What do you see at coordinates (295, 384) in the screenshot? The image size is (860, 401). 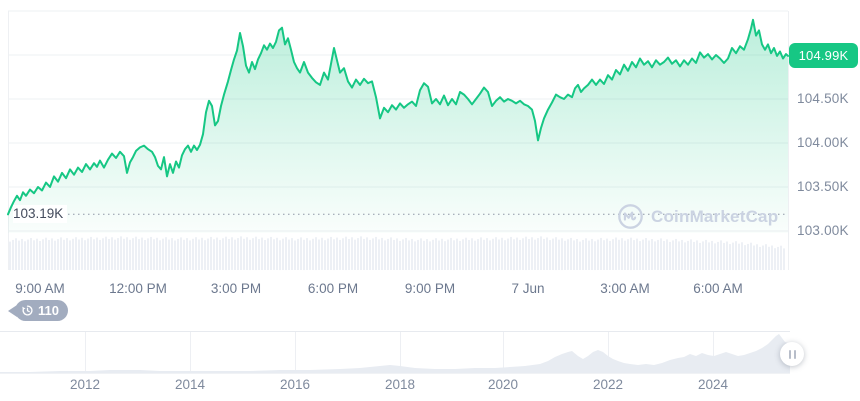 I see `year-tick-label: 2016` at bounding box center [295, 384].